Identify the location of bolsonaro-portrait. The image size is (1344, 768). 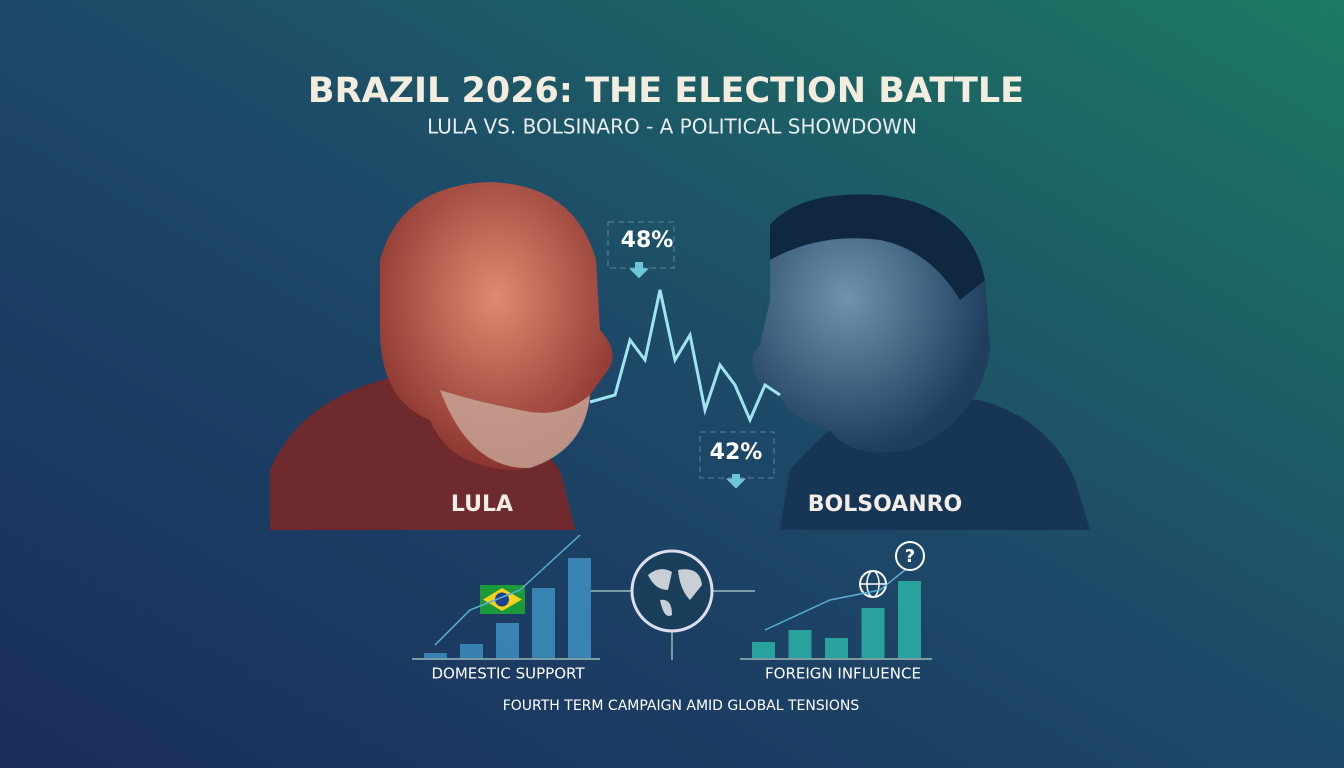
(921, 362).